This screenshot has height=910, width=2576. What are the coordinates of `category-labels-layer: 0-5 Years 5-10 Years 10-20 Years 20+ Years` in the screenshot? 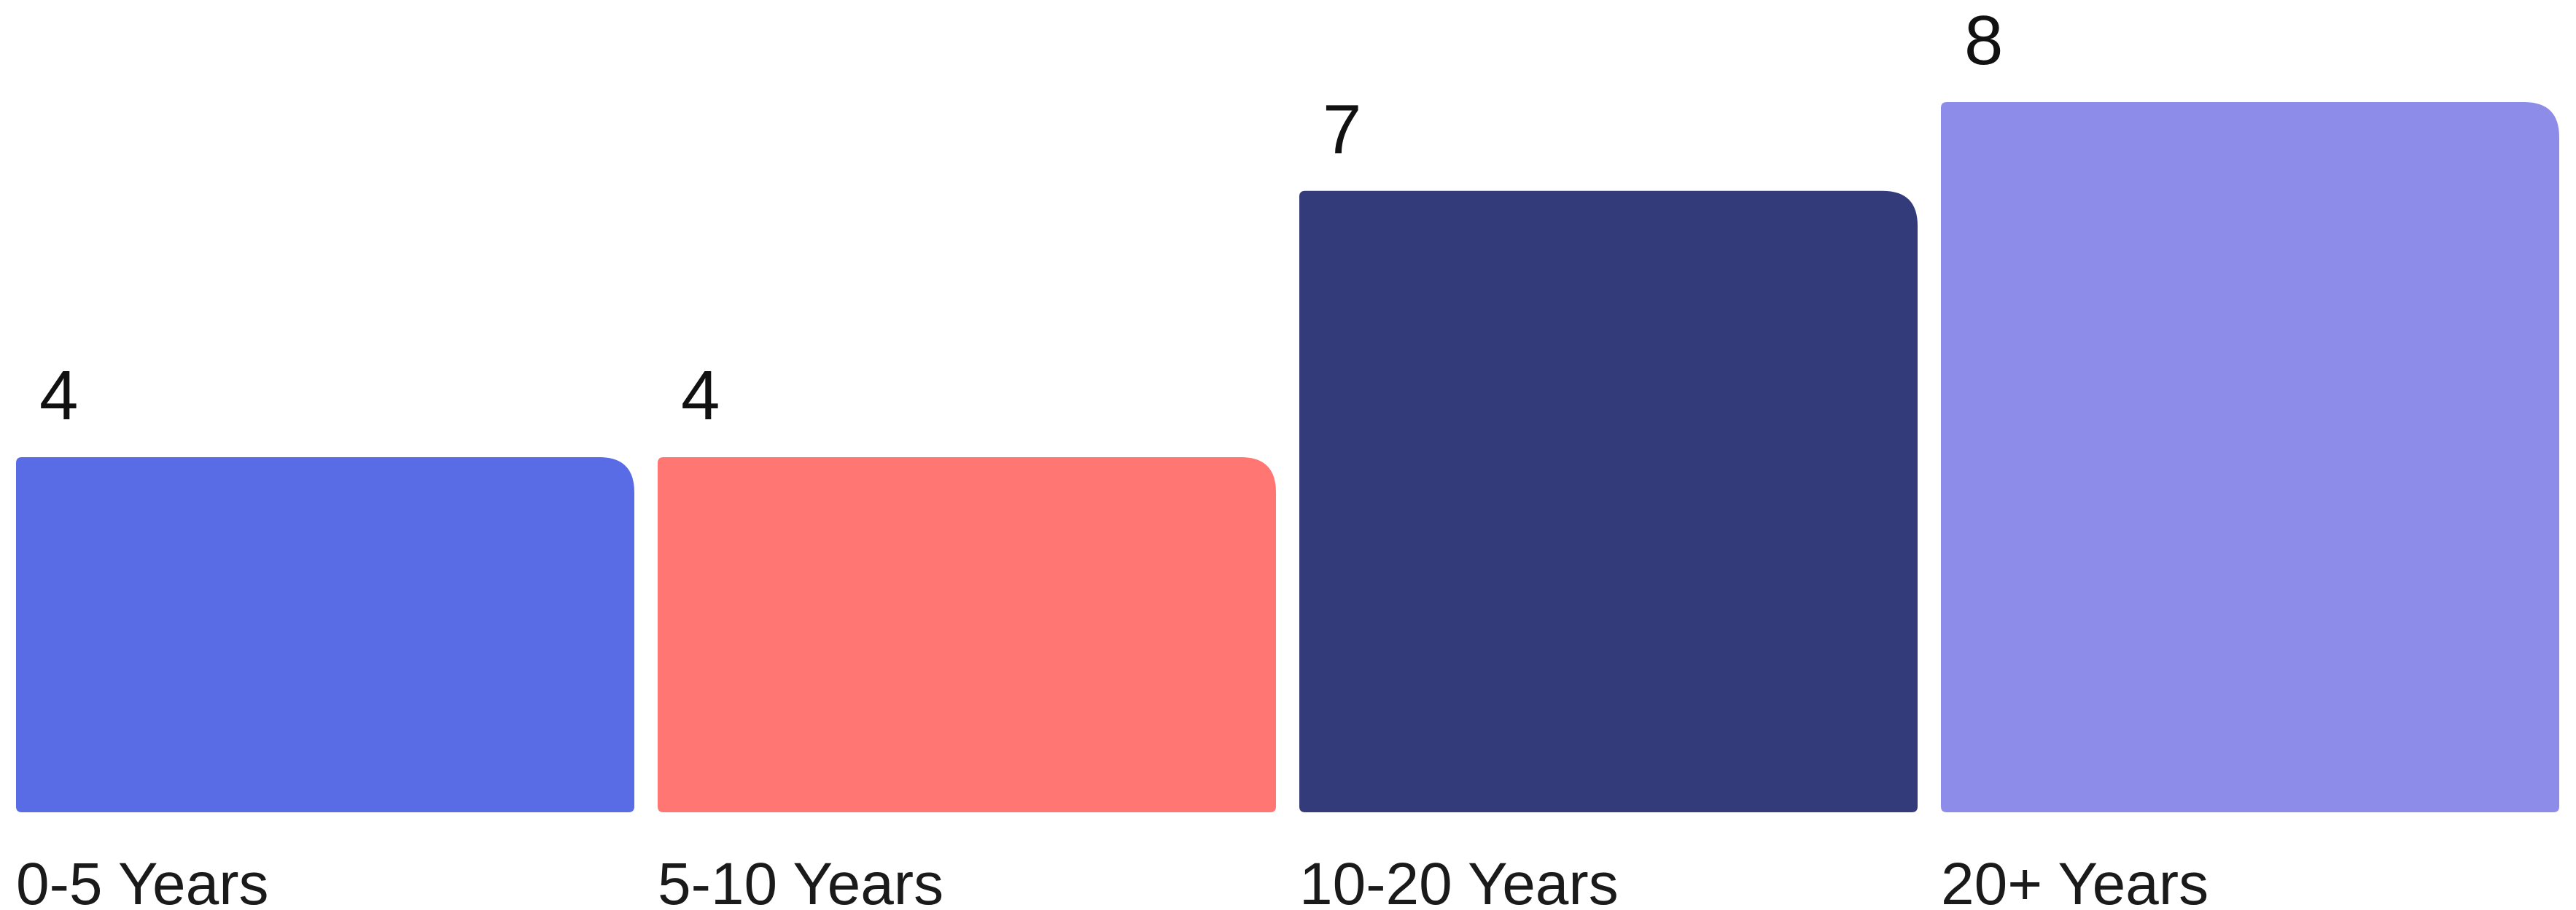 It's located at (1112, 880).